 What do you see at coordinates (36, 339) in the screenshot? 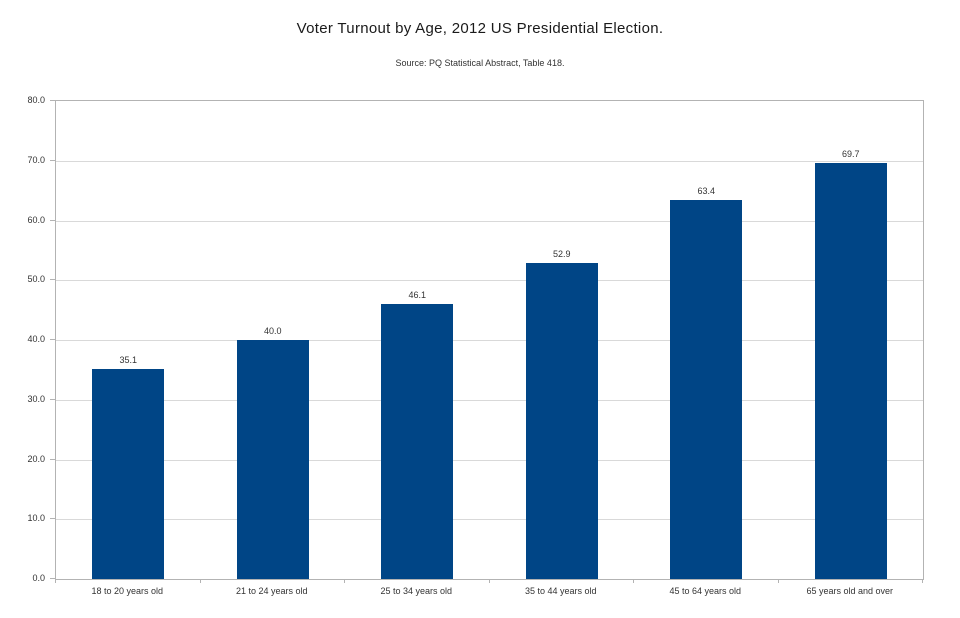
I see `y-tick-label: 40.0` at bounding box center [36, 339].